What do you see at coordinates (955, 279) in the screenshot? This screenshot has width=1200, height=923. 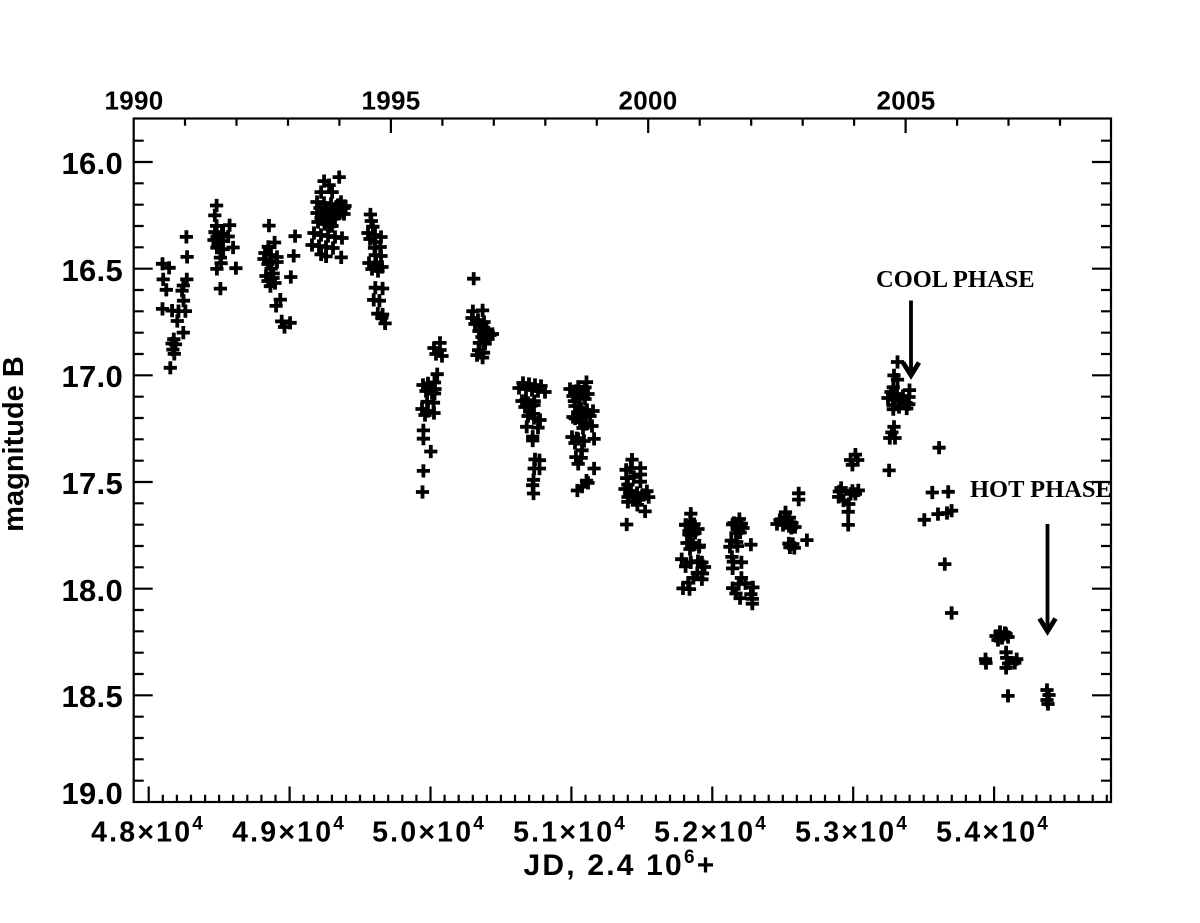 I see `svg-text: COOL PHASE` at bounding box center [955, 279].